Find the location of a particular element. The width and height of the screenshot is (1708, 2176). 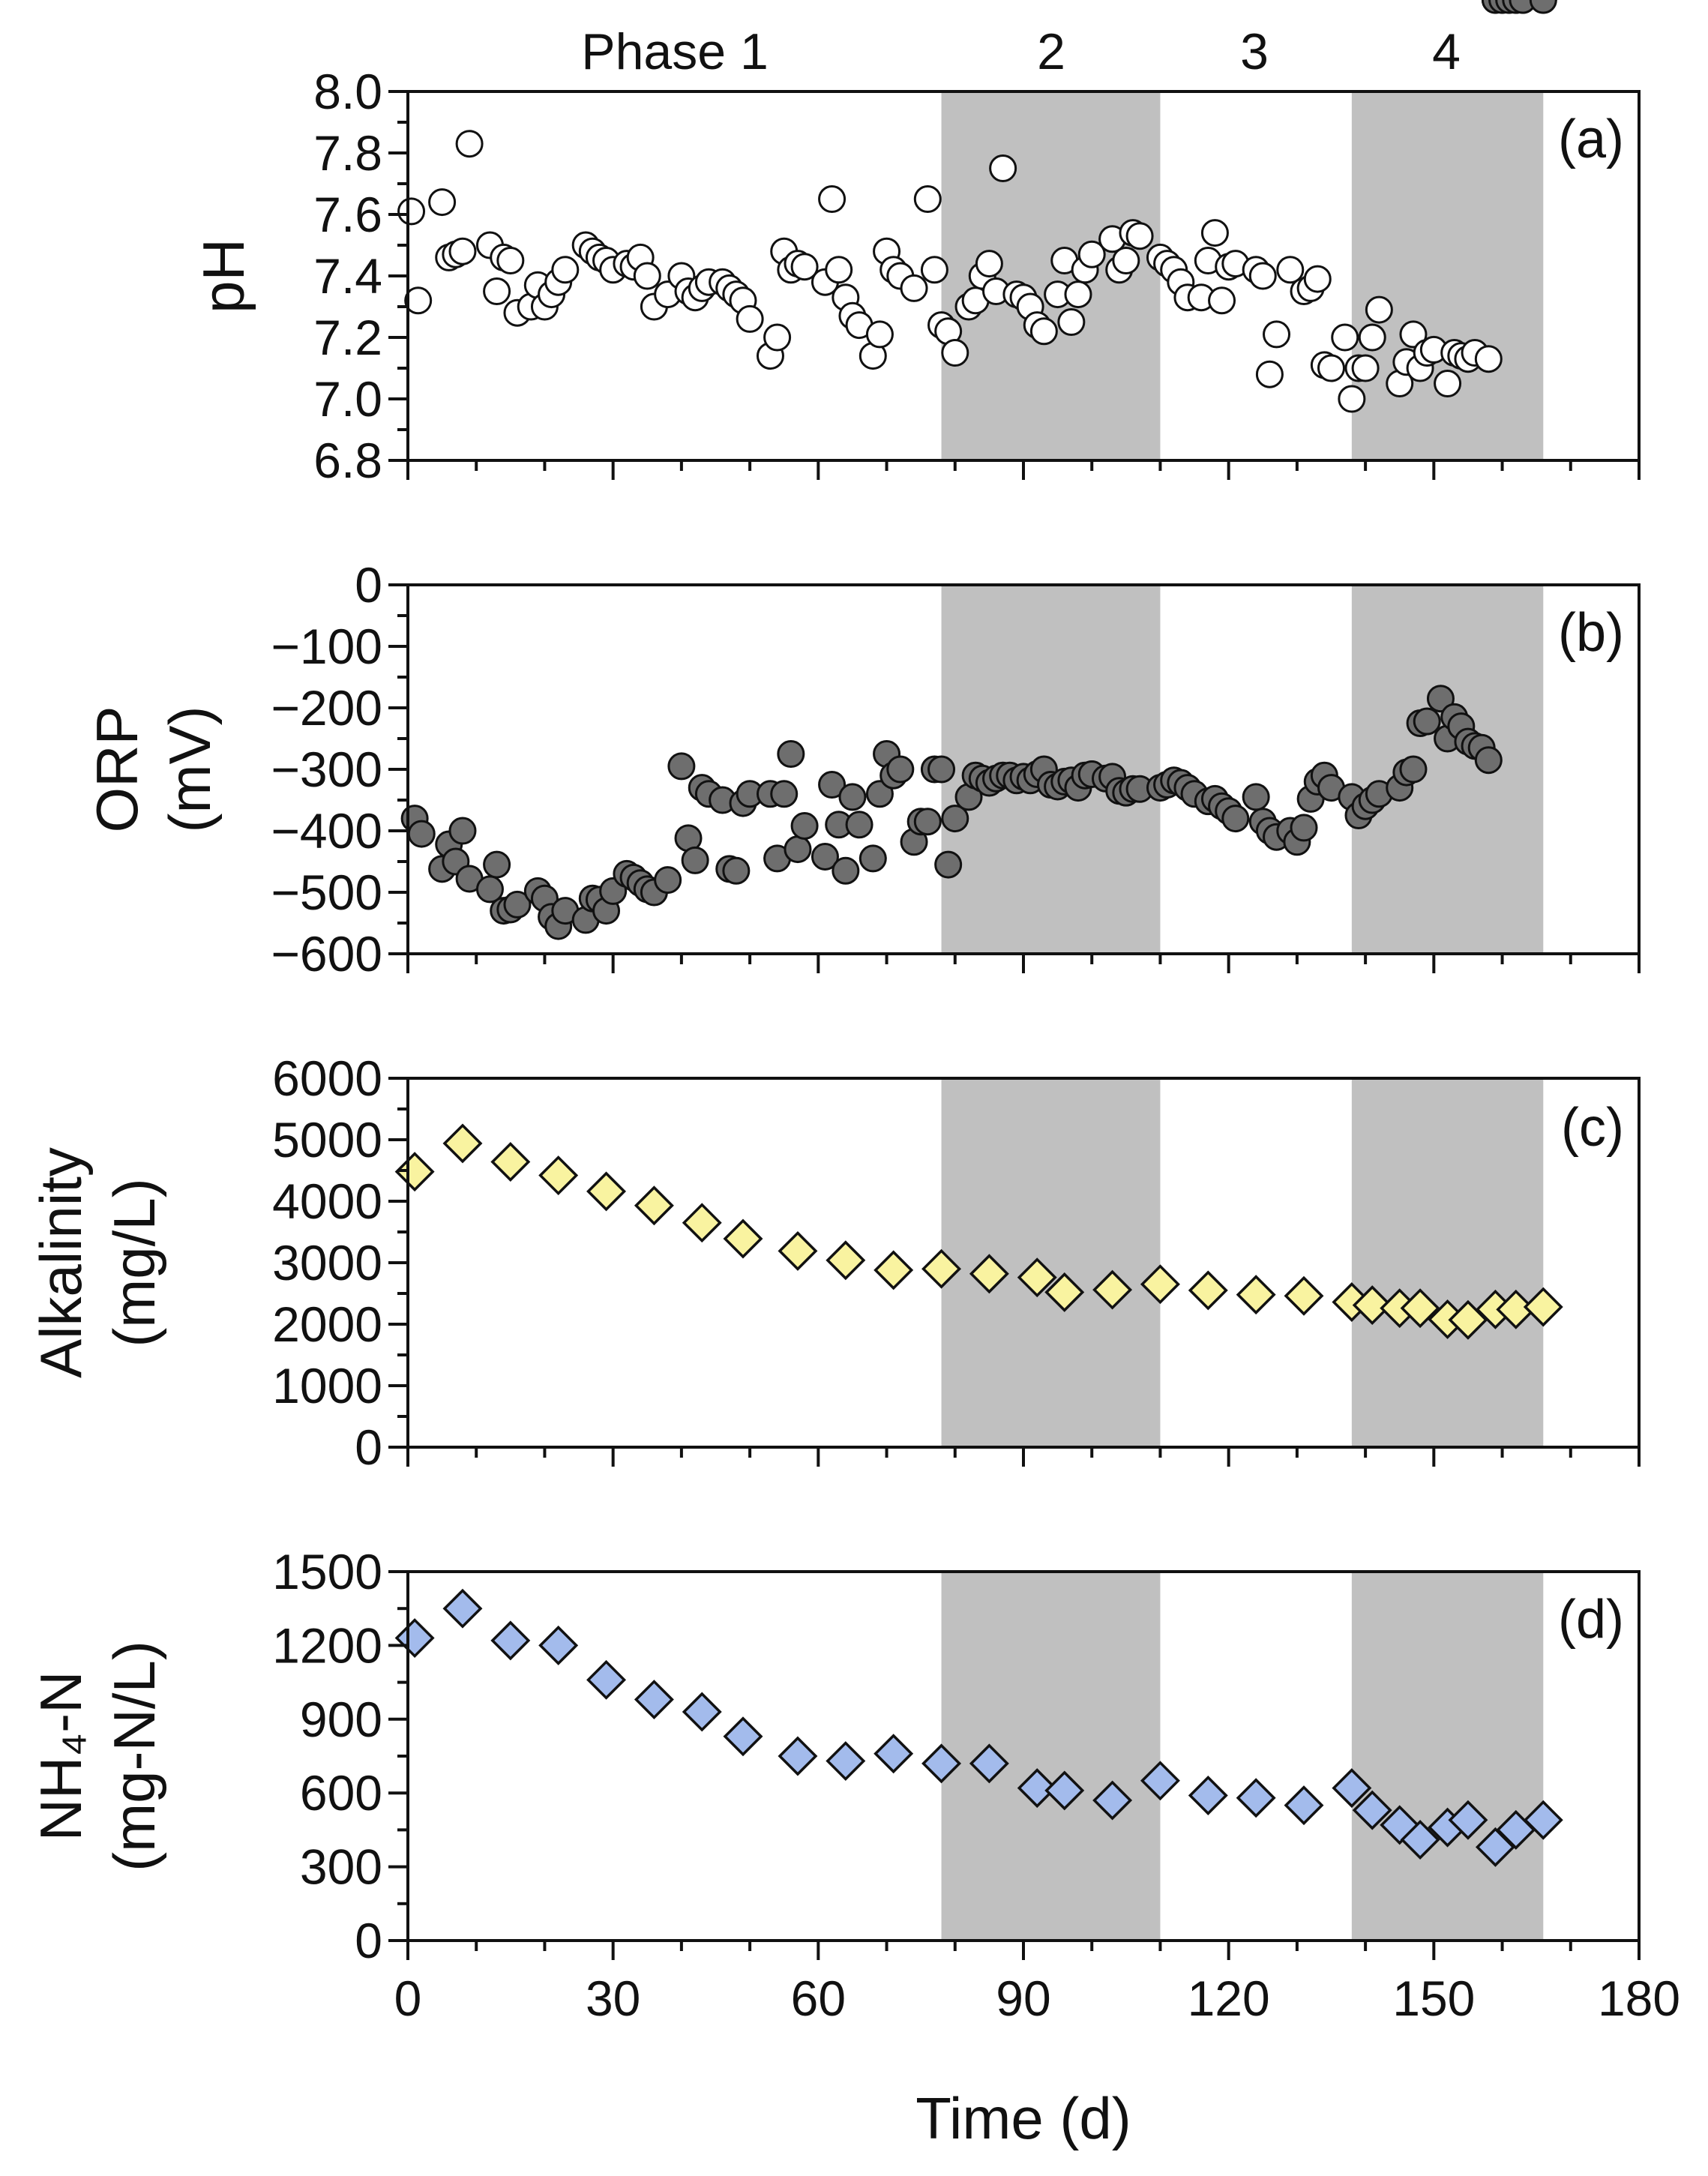

panel-d-y-tick-label: 1500 is located at coordinates (327, 1571).